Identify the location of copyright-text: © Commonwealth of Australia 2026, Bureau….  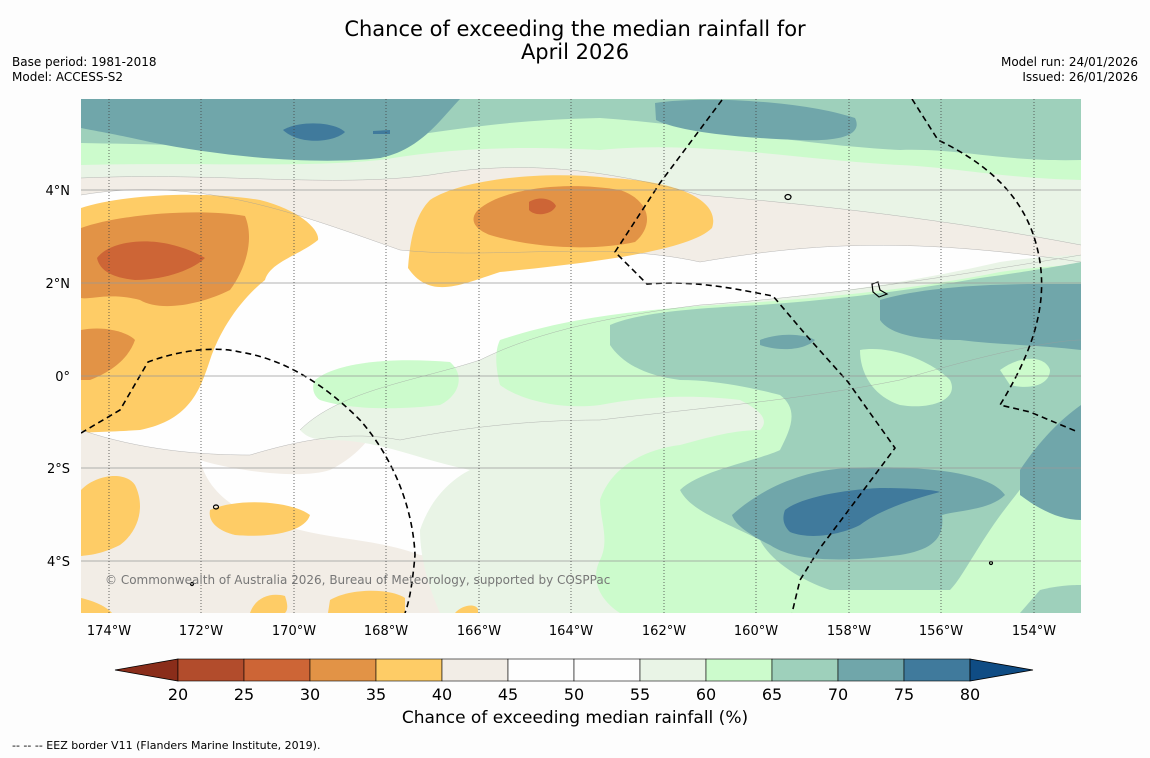
(357, 580).